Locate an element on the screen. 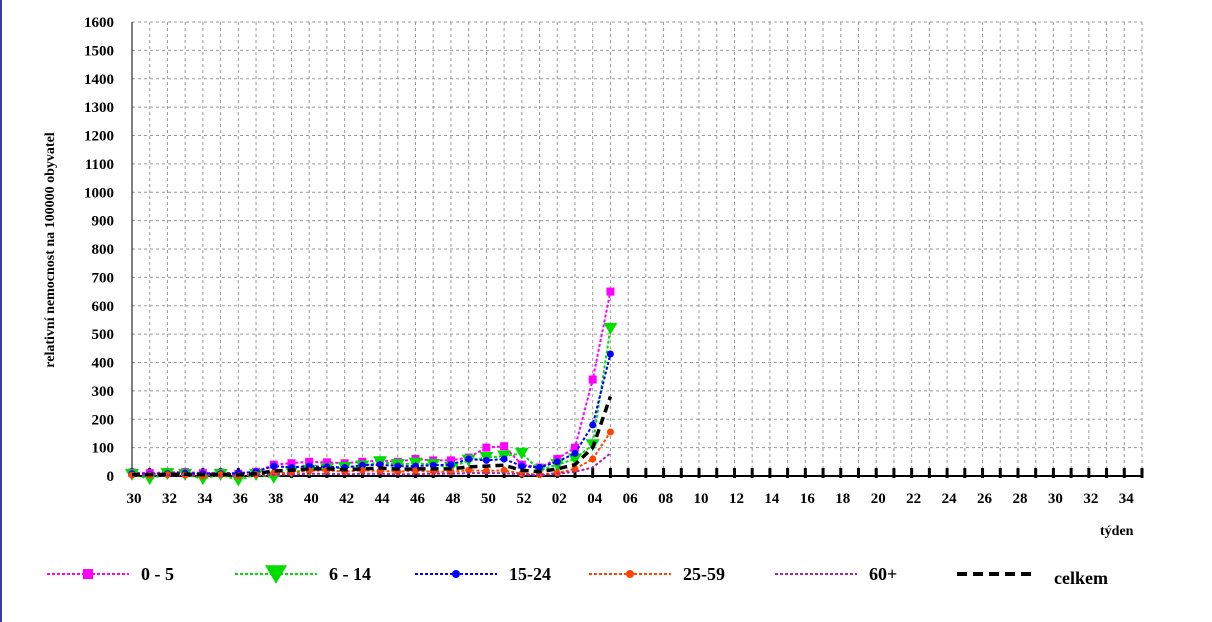 Image resolution: width=1212 pixels, height=622 pixels. legend-label: 0 - 5 is located at coordinates (157, 574).